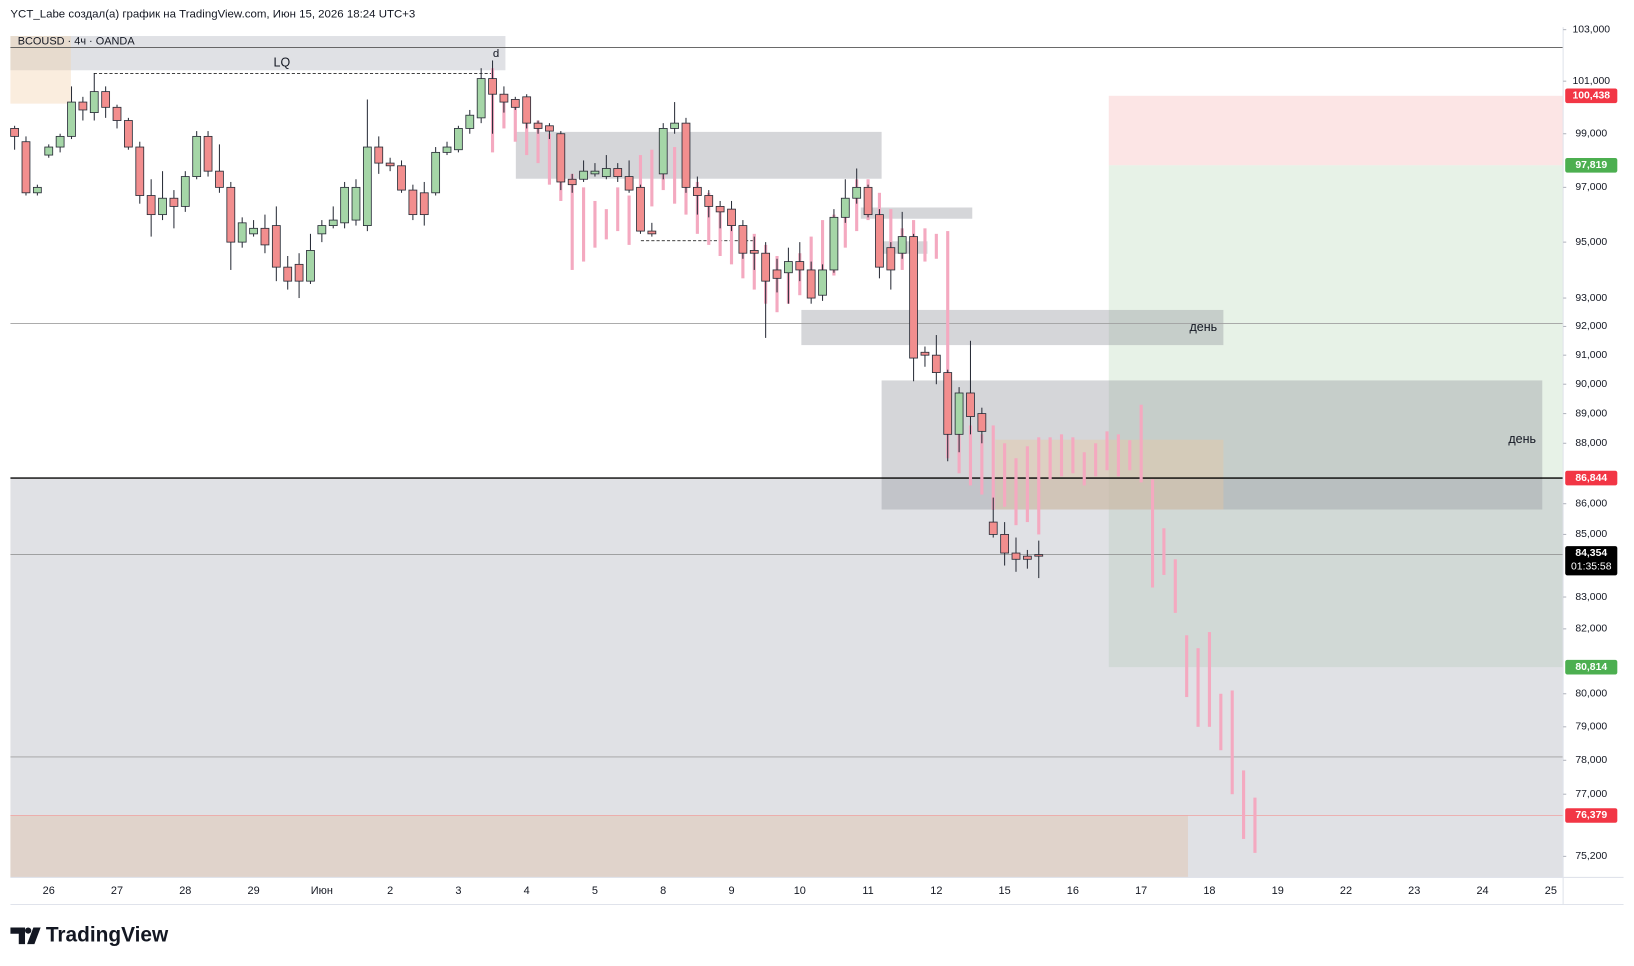 This screenshot has height=966, width=1634. I want to click on price-tag, so click(1591, 561).